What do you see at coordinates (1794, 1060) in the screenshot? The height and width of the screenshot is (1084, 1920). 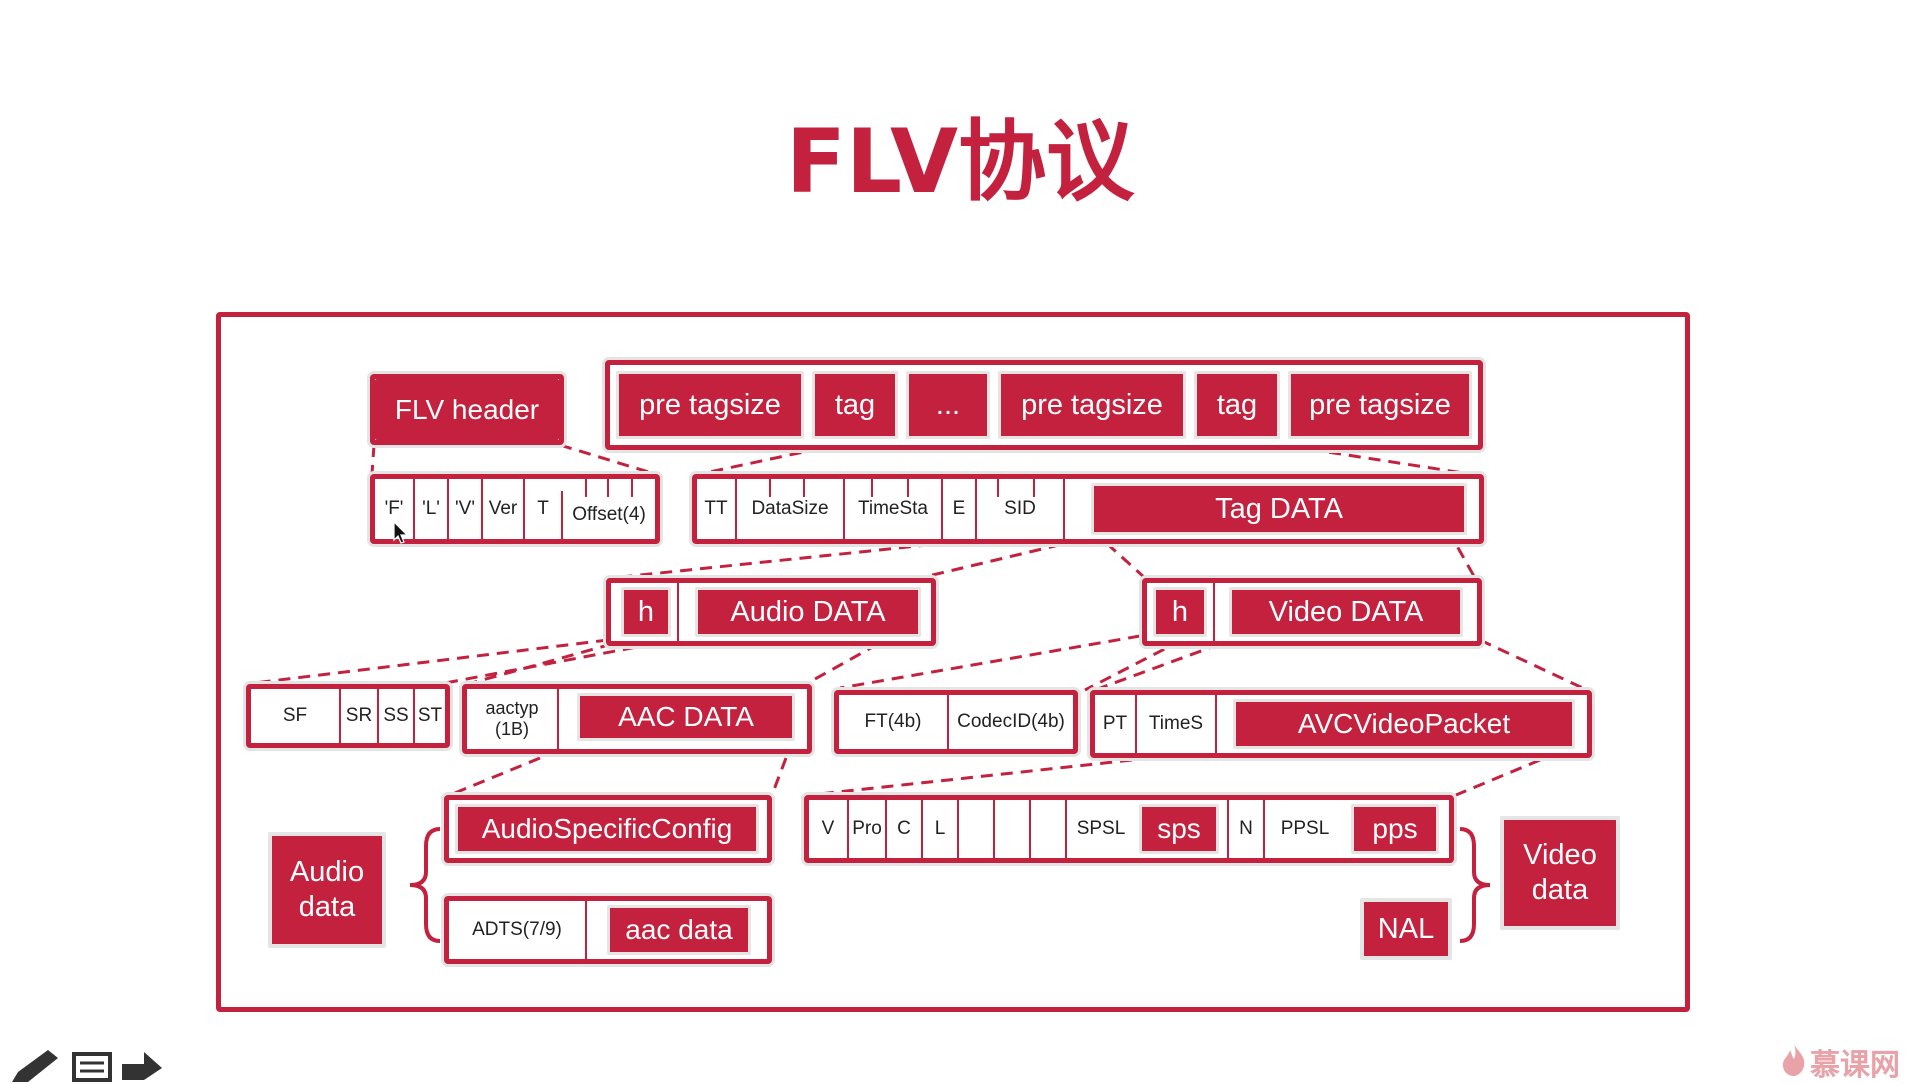 I see `flame-logo-icon` at bounding box center [1794, 1060].